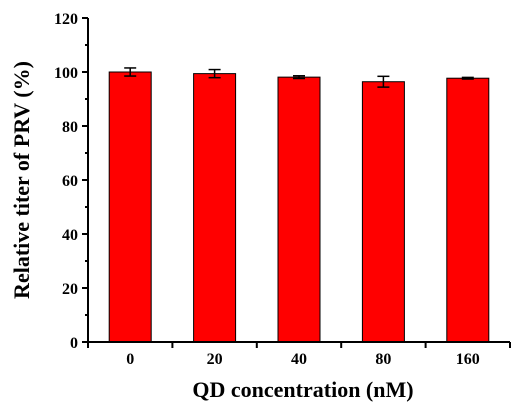  What do you see at coordinates (21, 180) in the screenshot?
I see `y-axis-title: Relative titer of PRV (%)` at bounding box center [21, 180].